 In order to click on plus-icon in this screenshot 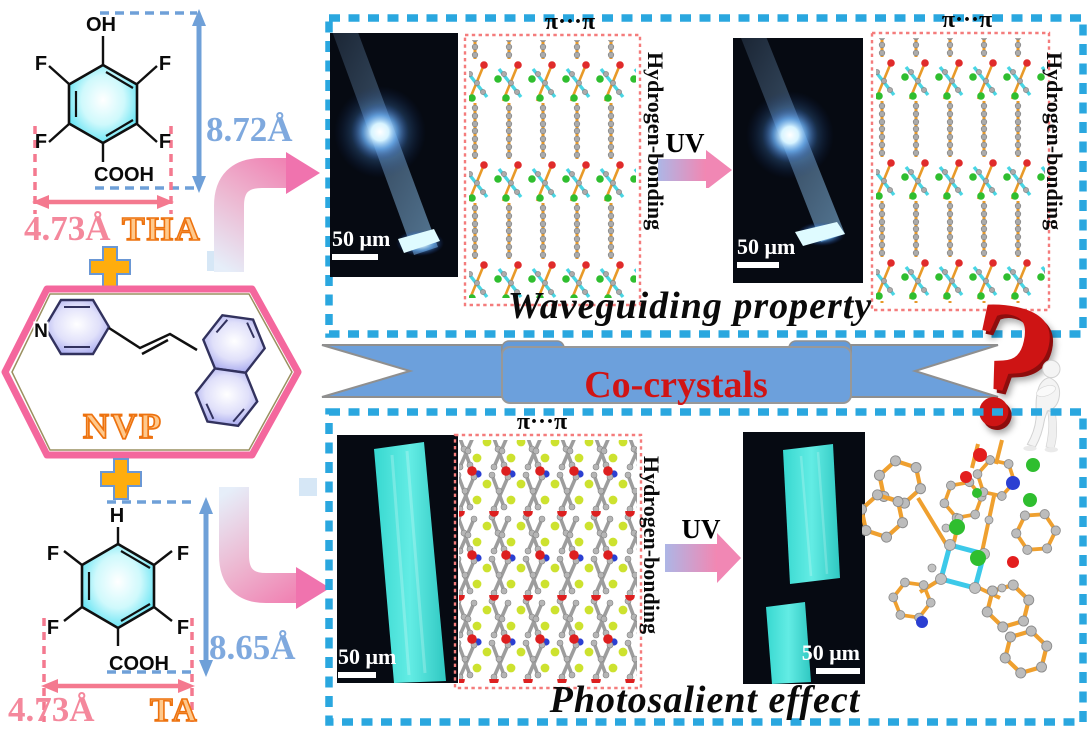, I will do `click(121, 479)`.